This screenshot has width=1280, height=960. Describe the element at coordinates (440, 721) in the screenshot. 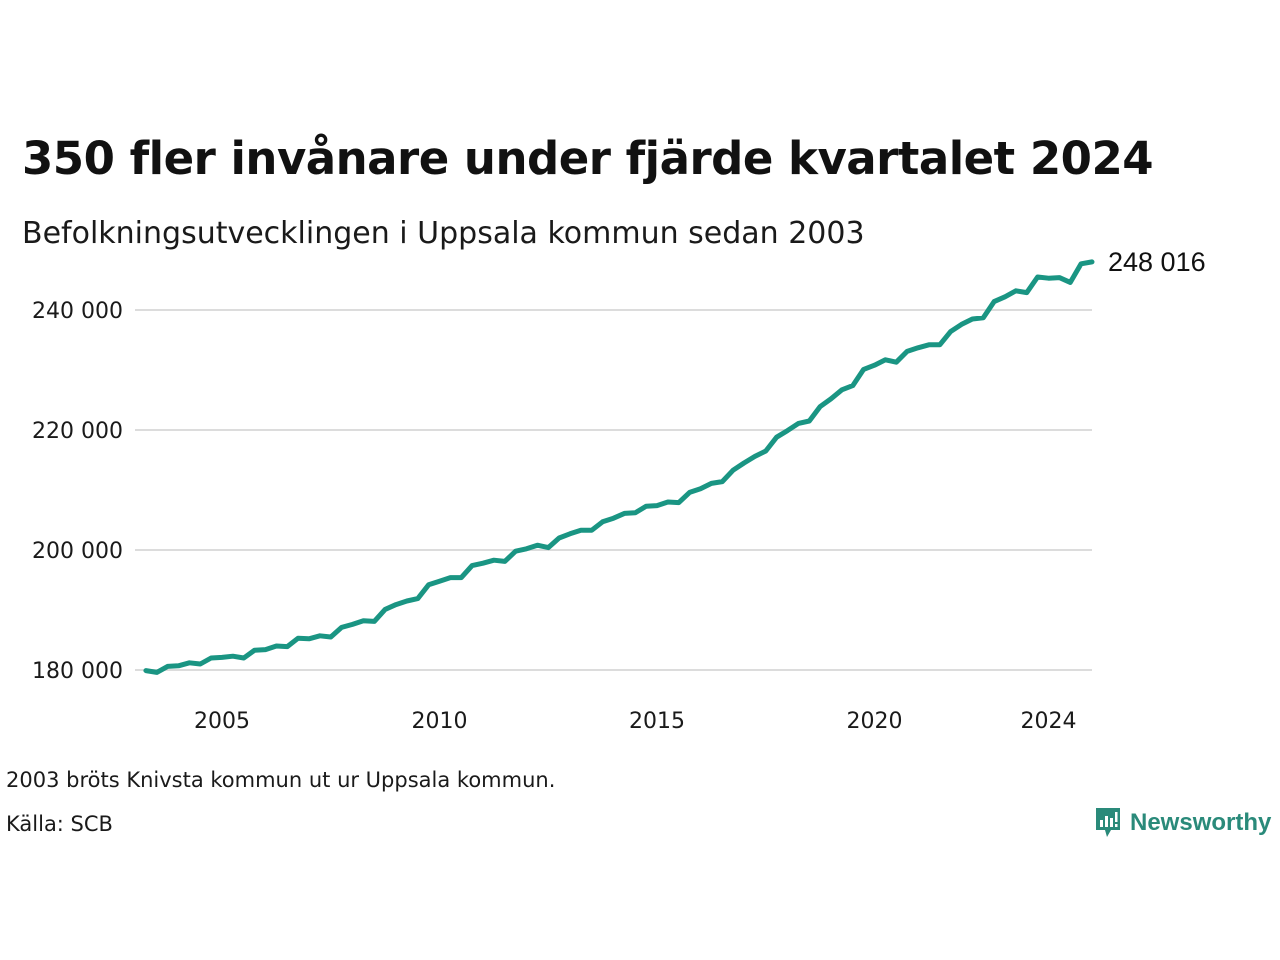

I see `x-tick-label-2010: 2010` at that location.